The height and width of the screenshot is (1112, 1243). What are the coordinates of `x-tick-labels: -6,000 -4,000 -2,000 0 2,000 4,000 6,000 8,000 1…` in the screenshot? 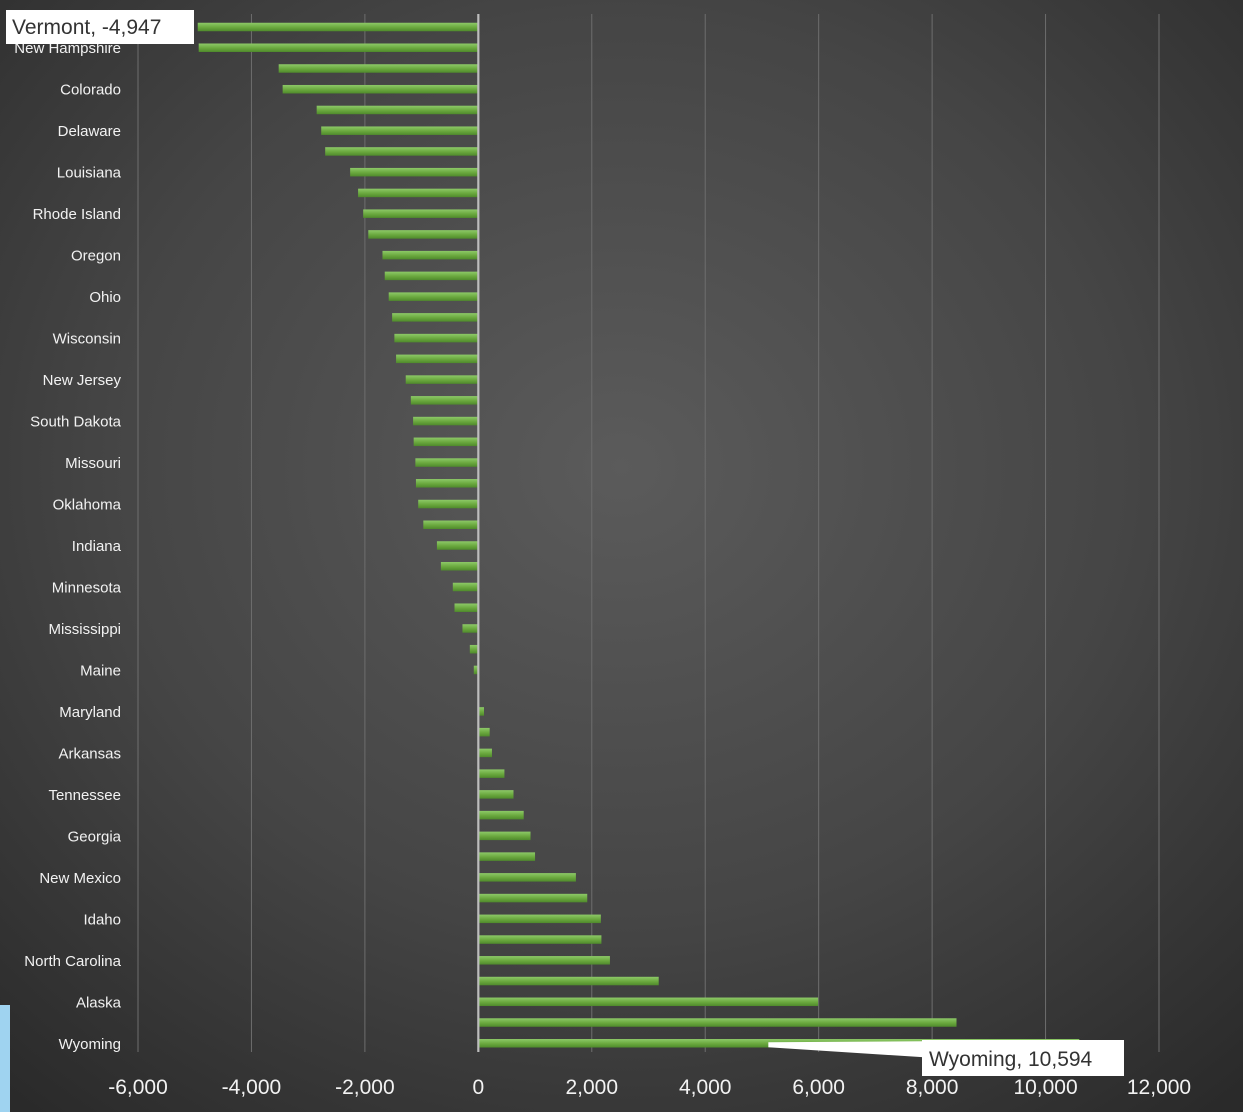 It's located at (649, 1087).